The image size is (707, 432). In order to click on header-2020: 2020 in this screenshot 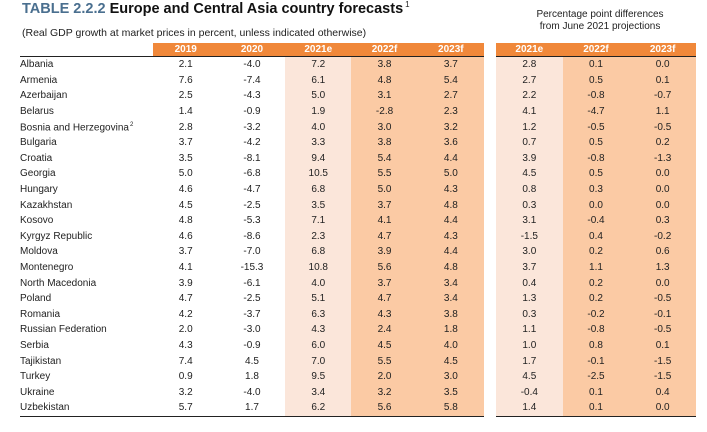, I will do `click(252, 50)`.